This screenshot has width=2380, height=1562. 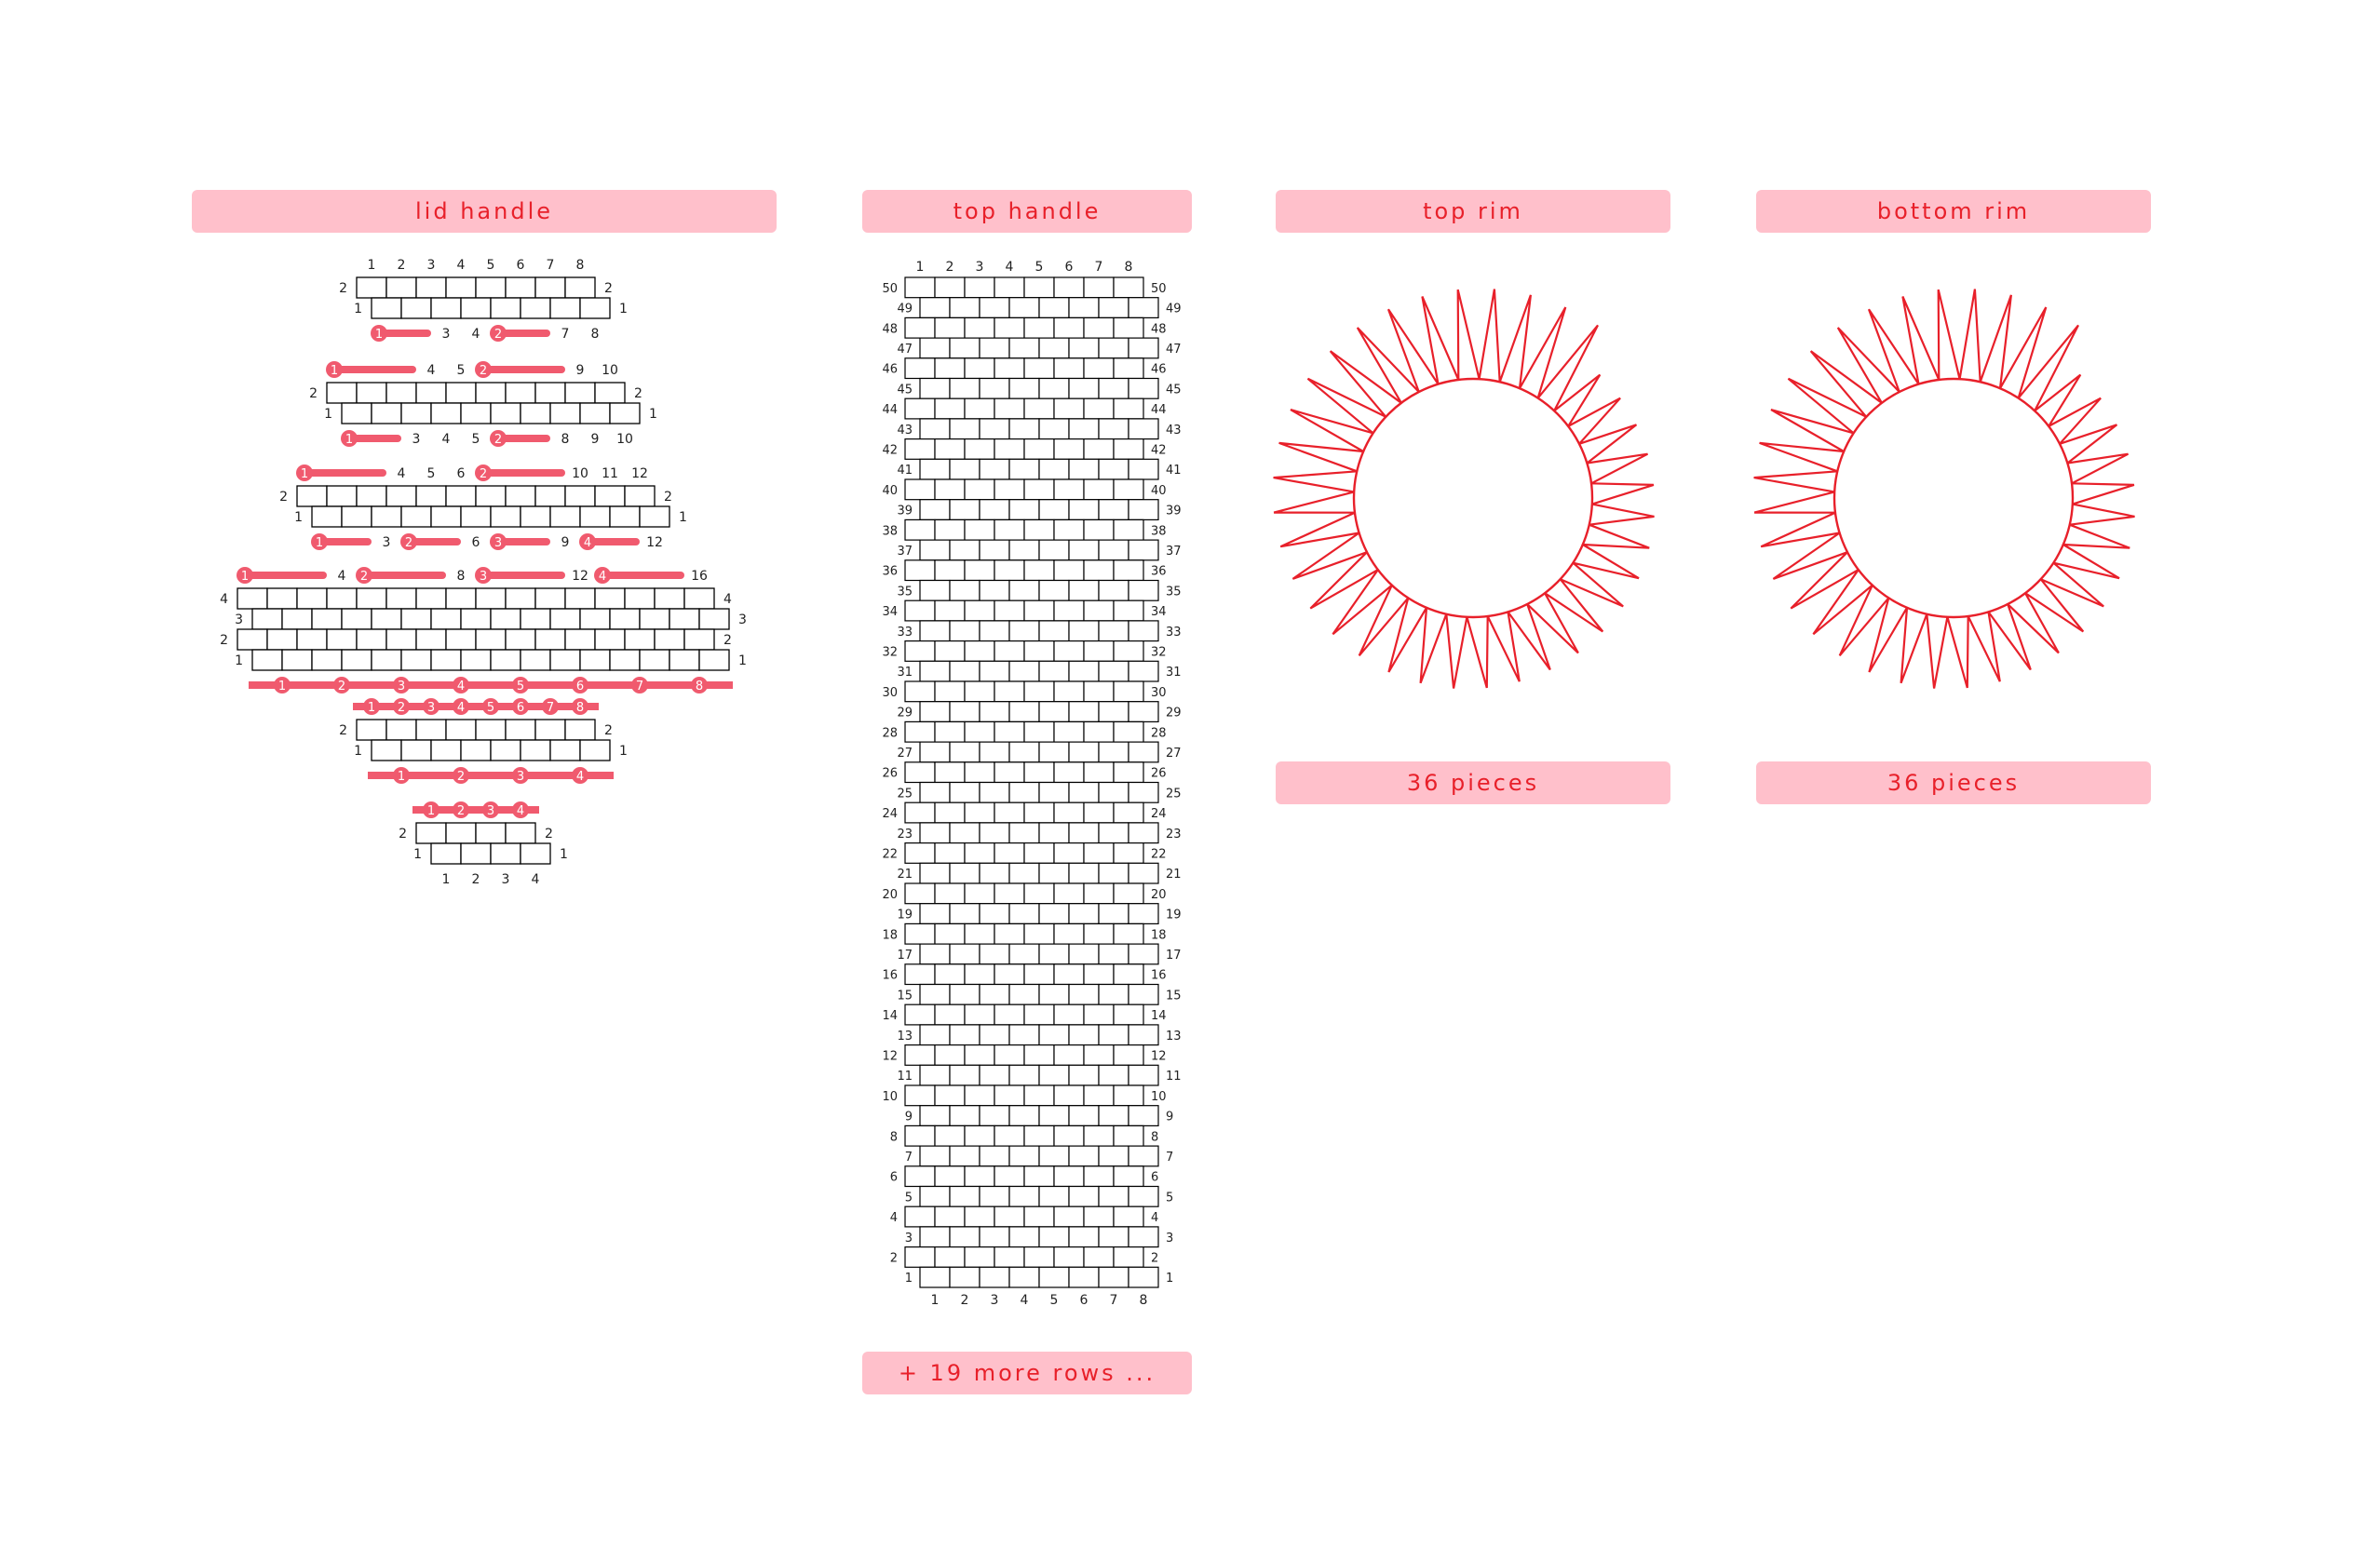 What do you see at coordinates (905, 875) in the screenshot?
I see `handle-row-label: 21` at bounding box center [905, 875].